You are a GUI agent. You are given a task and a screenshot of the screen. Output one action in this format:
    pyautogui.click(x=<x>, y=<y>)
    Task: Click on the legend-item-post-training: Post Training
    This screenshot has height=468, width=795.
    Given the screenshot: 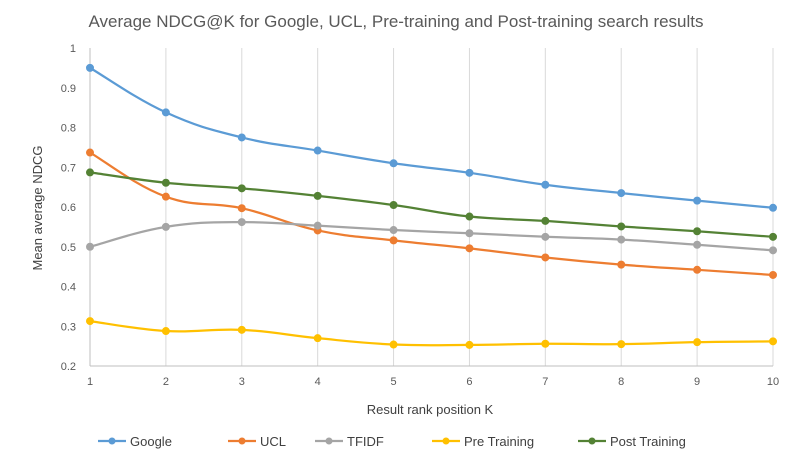 What is the action you would take?
    pyautogui.click(x=632, y=441)
    